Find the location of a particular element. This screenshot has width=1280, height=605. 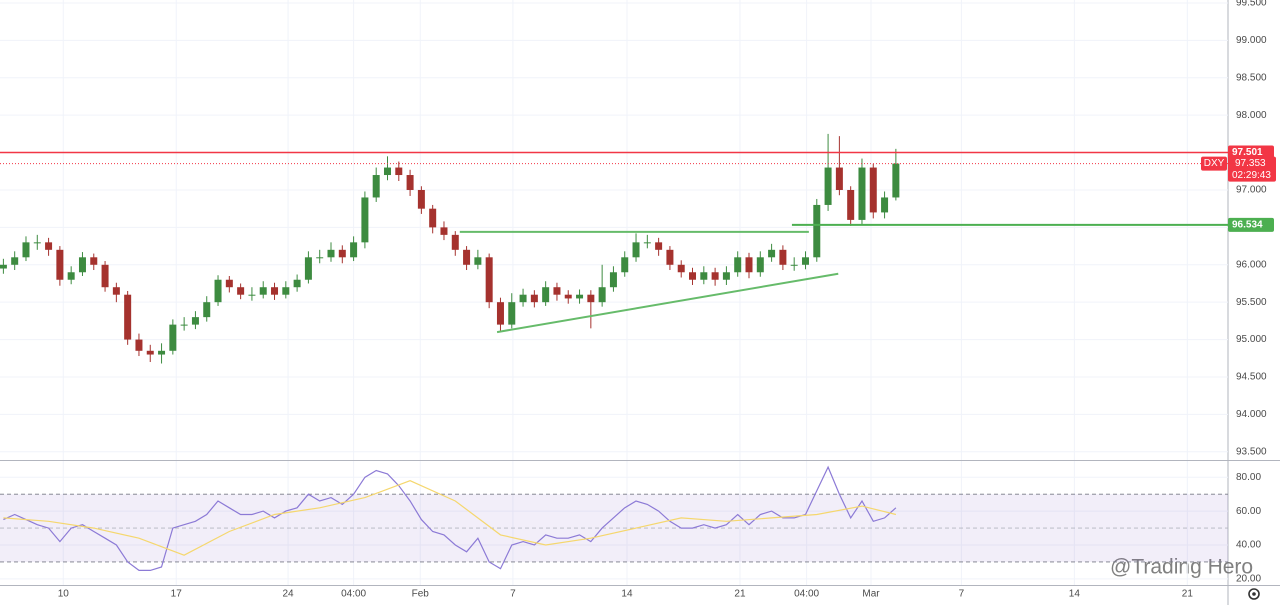

trend-line is located at coordinates (667, 303).